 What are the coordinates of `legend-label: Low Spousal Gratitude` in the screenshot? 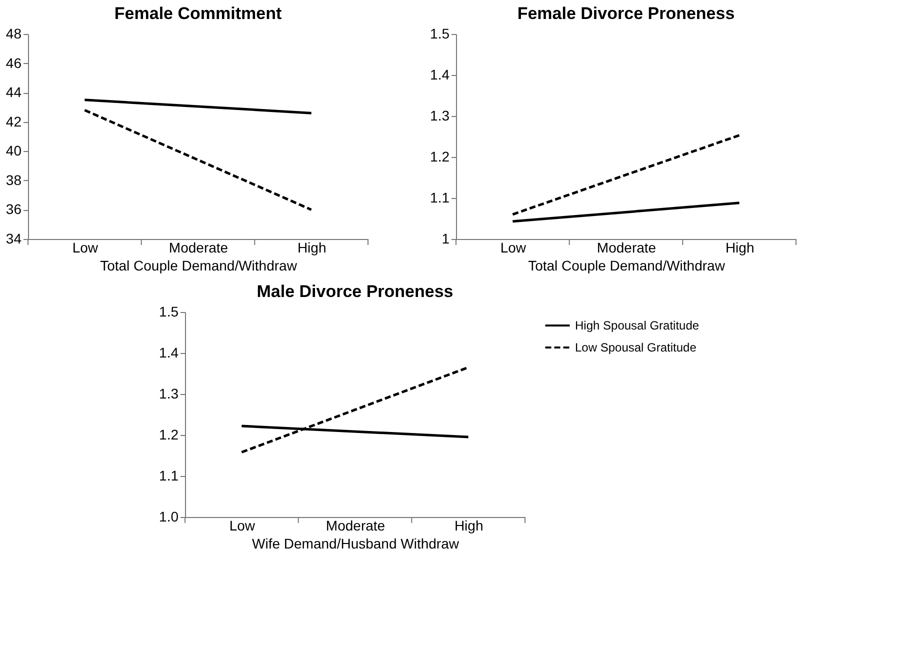 It's located at (636, 347).